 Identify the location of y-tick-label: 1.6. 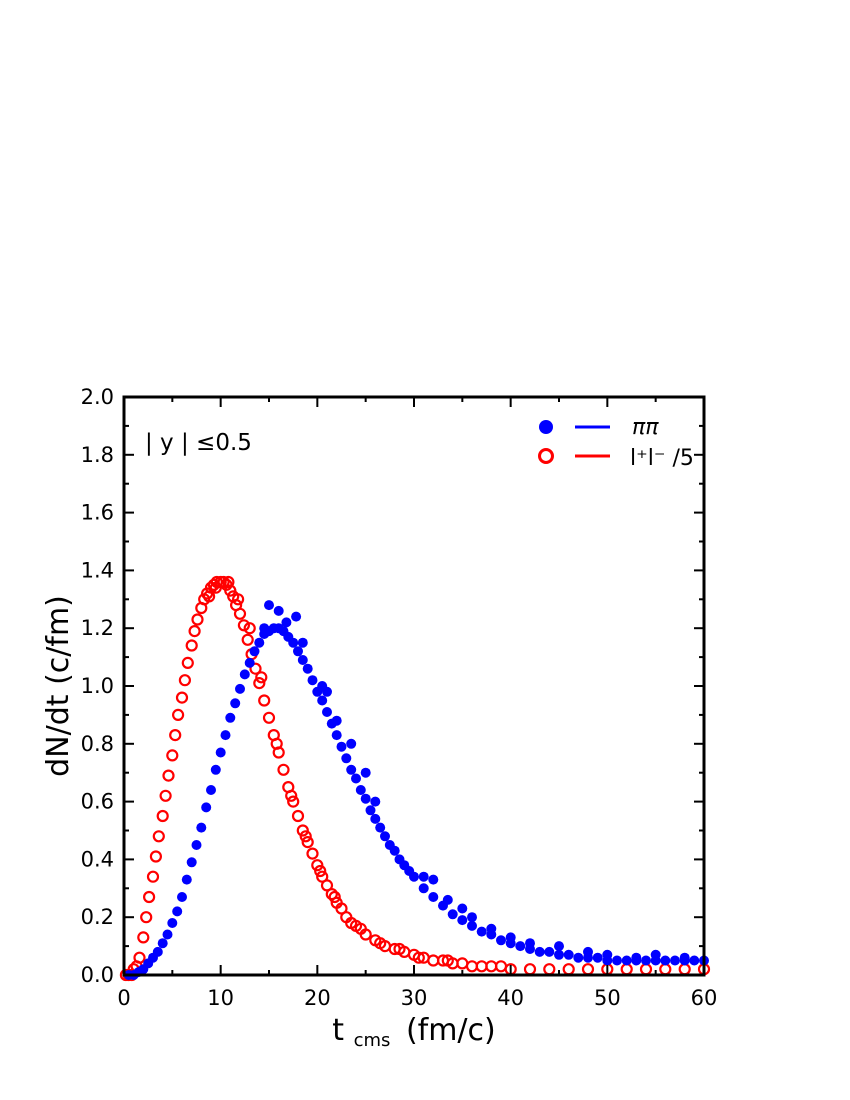
(97, 513).